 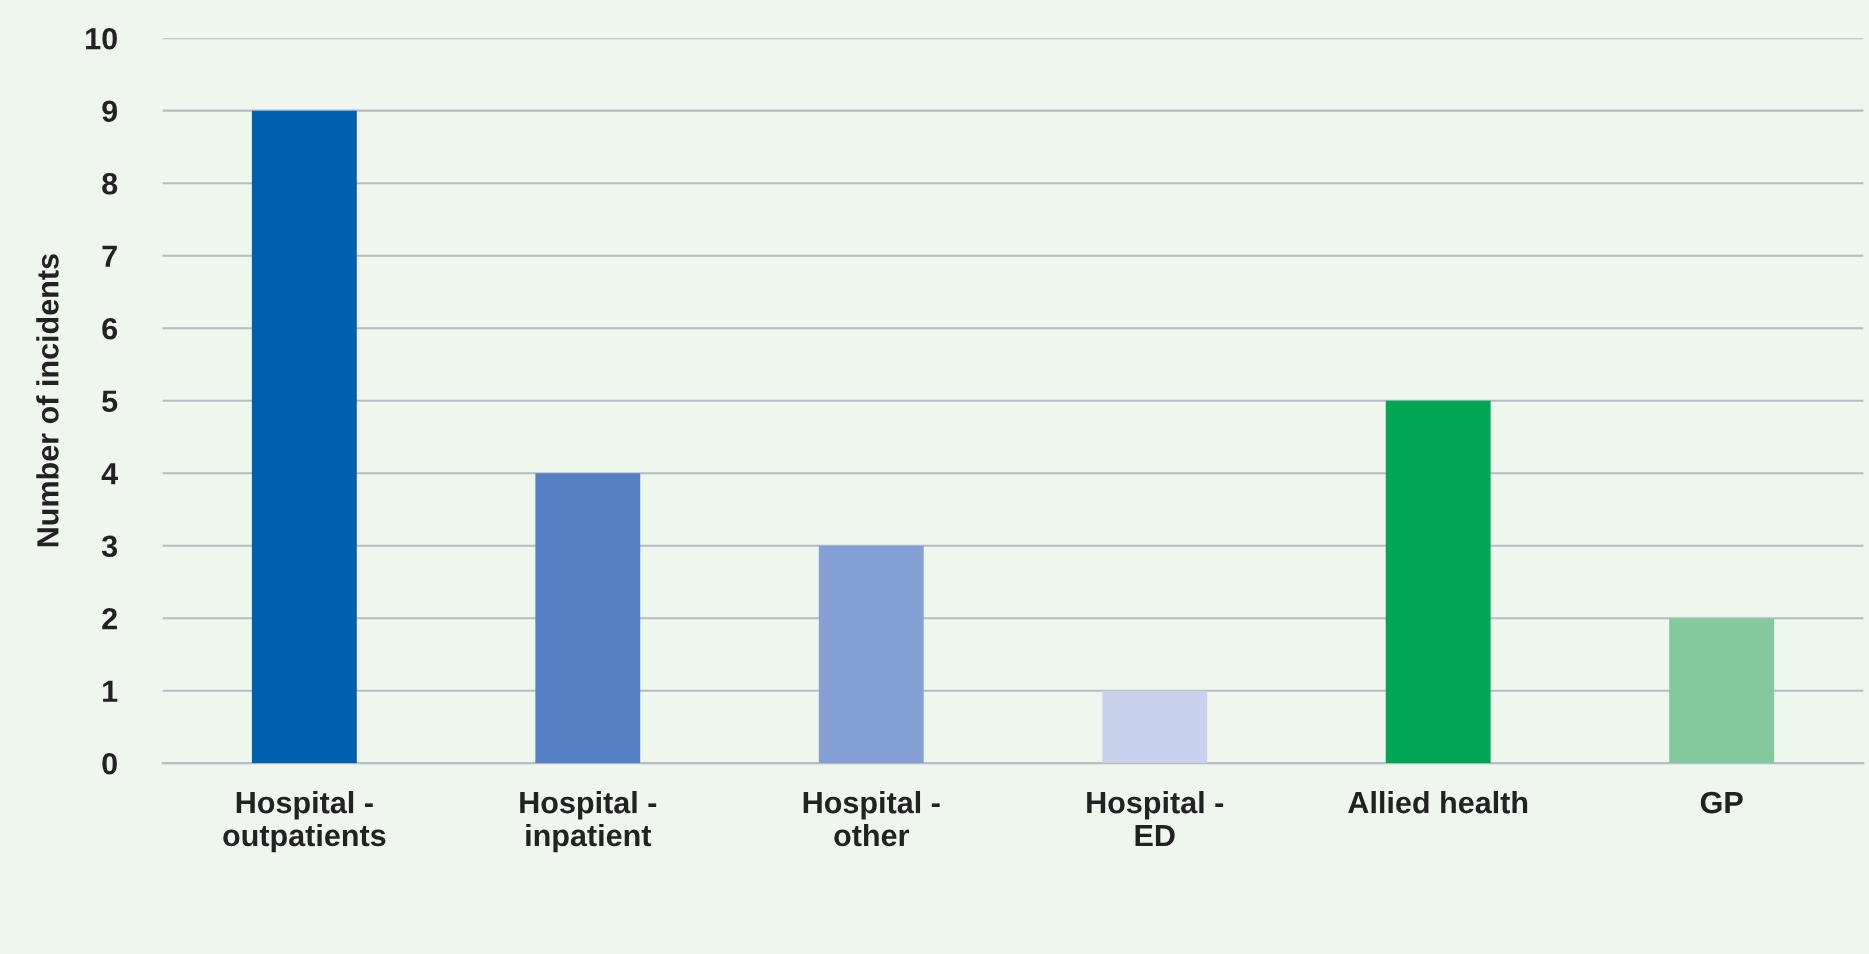 I want to click on x-tick-label: Hospital - outpatients, so click(x=304, y=821).